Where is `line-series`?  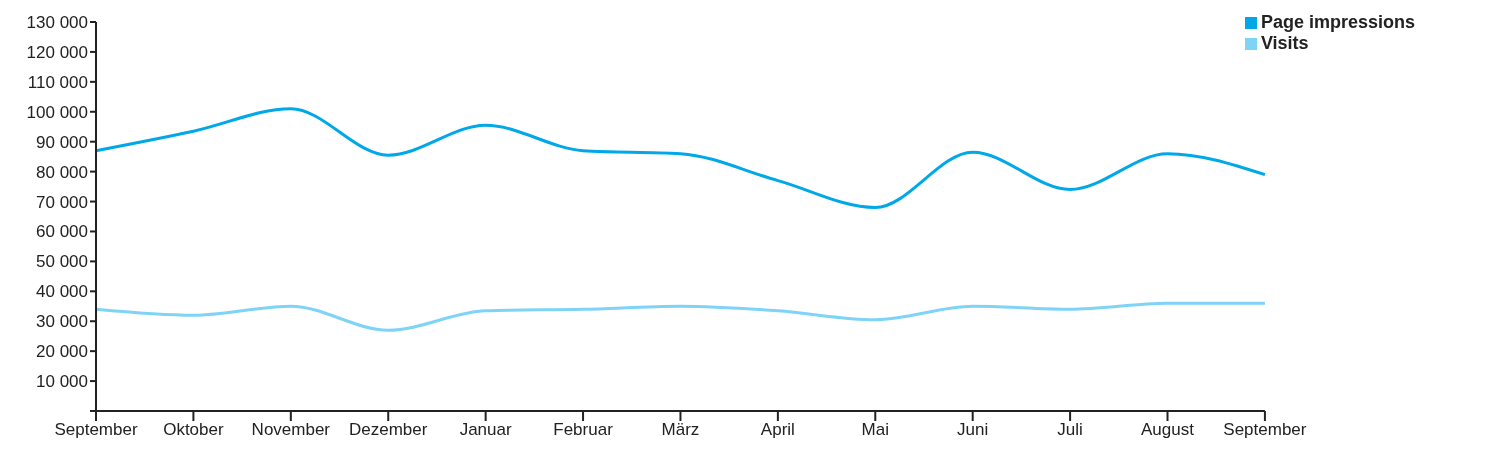 line-series is located at coordinates (680, 316).